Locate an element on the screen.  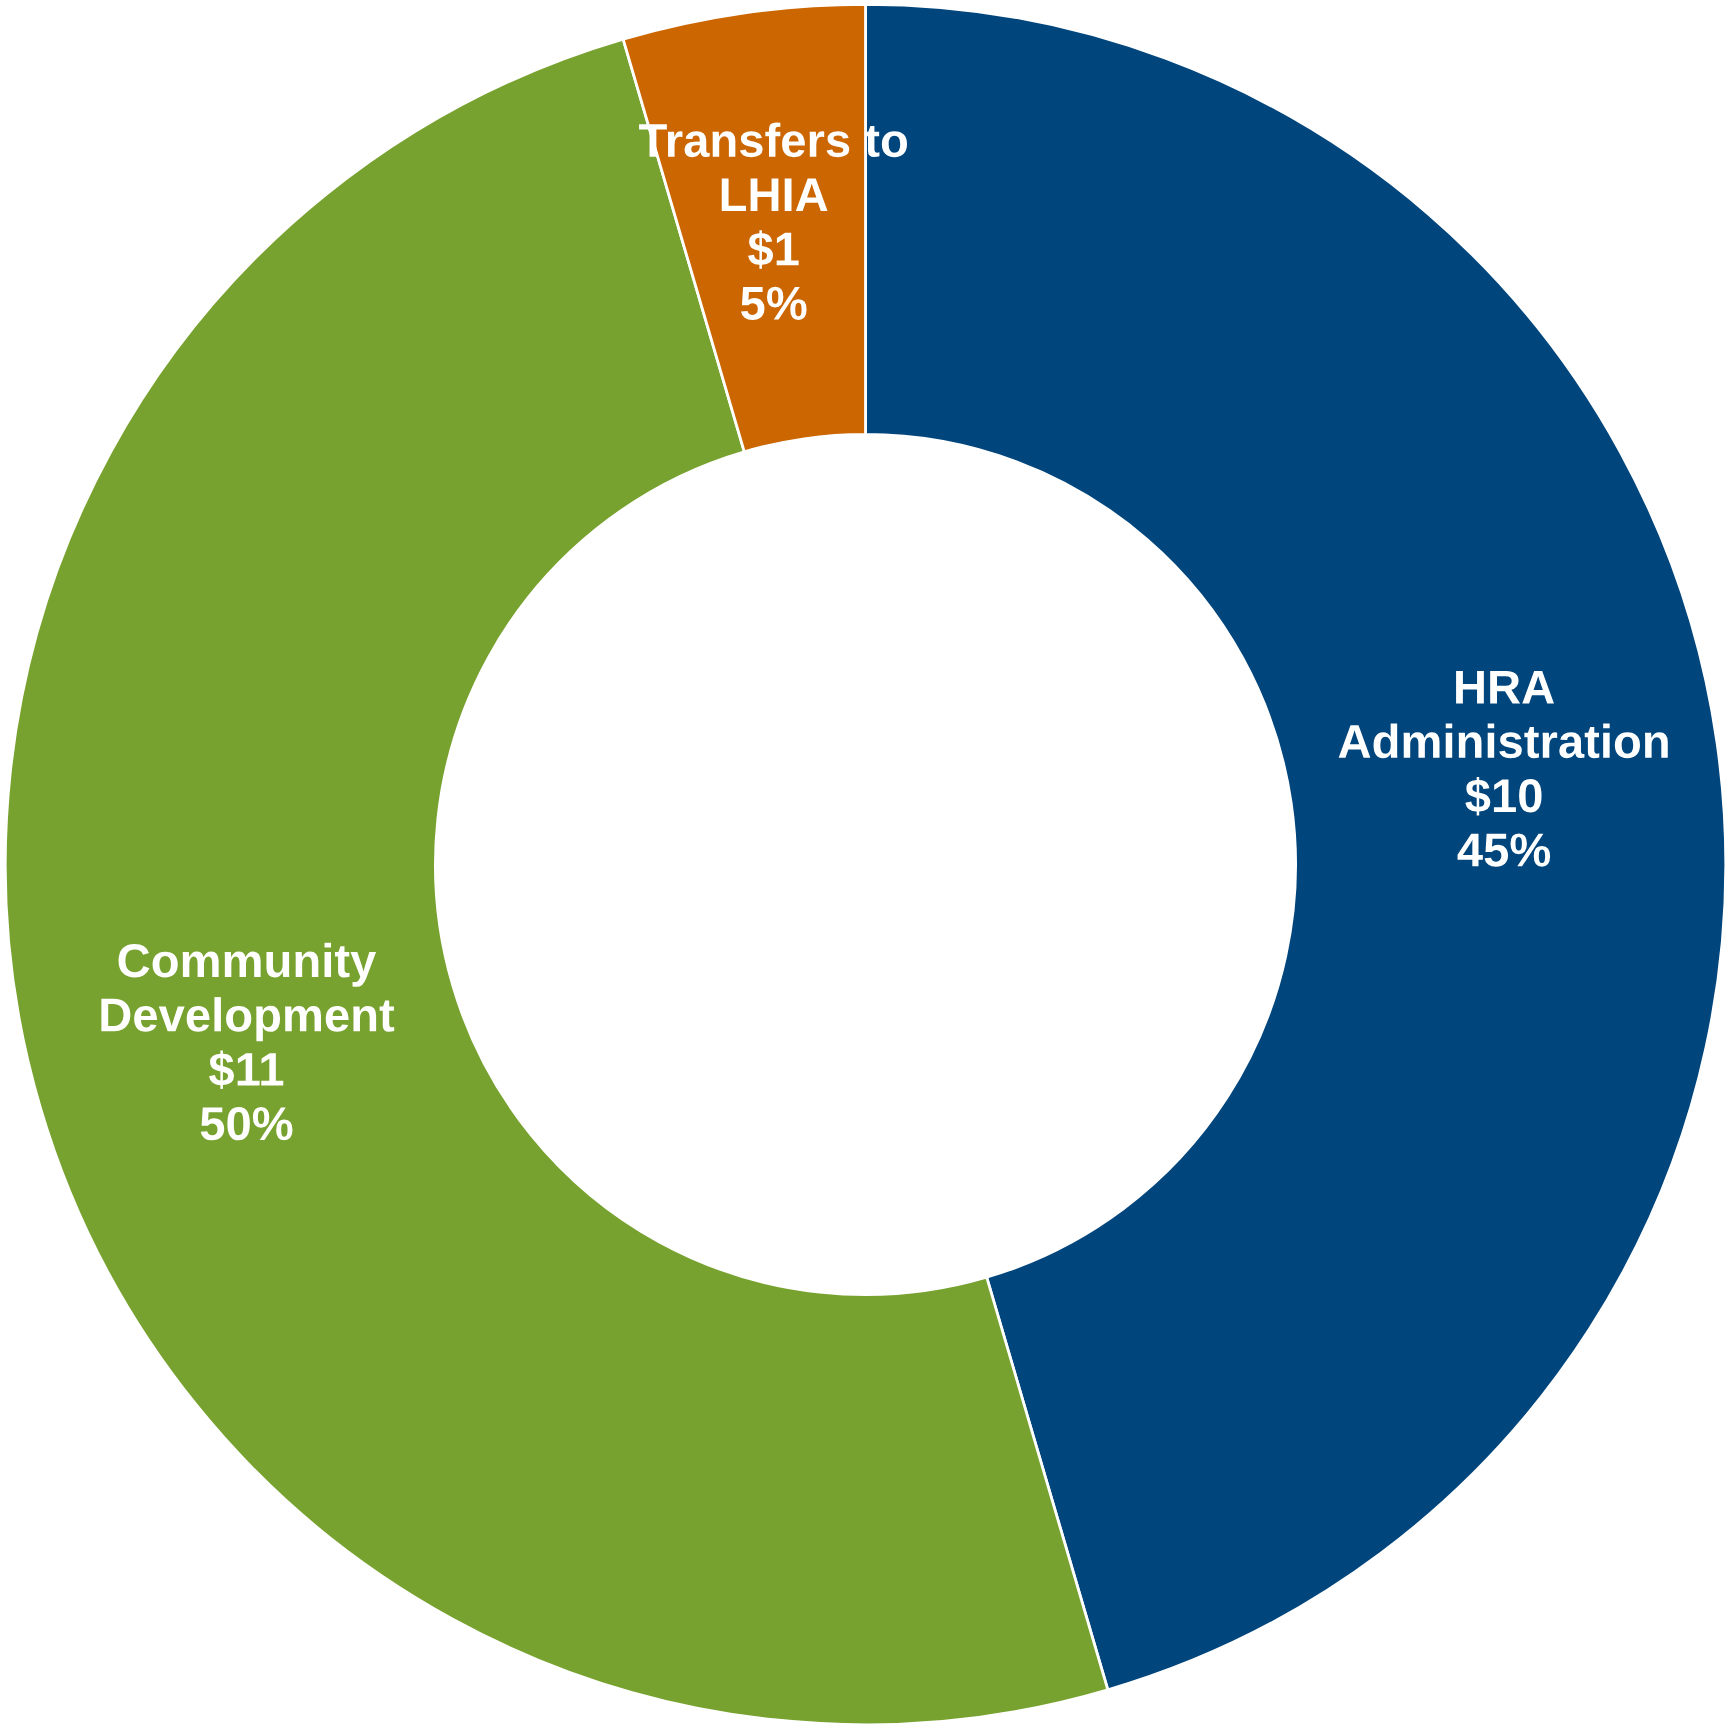
data-label: $11 50% is located at coordinates (246, 1095).